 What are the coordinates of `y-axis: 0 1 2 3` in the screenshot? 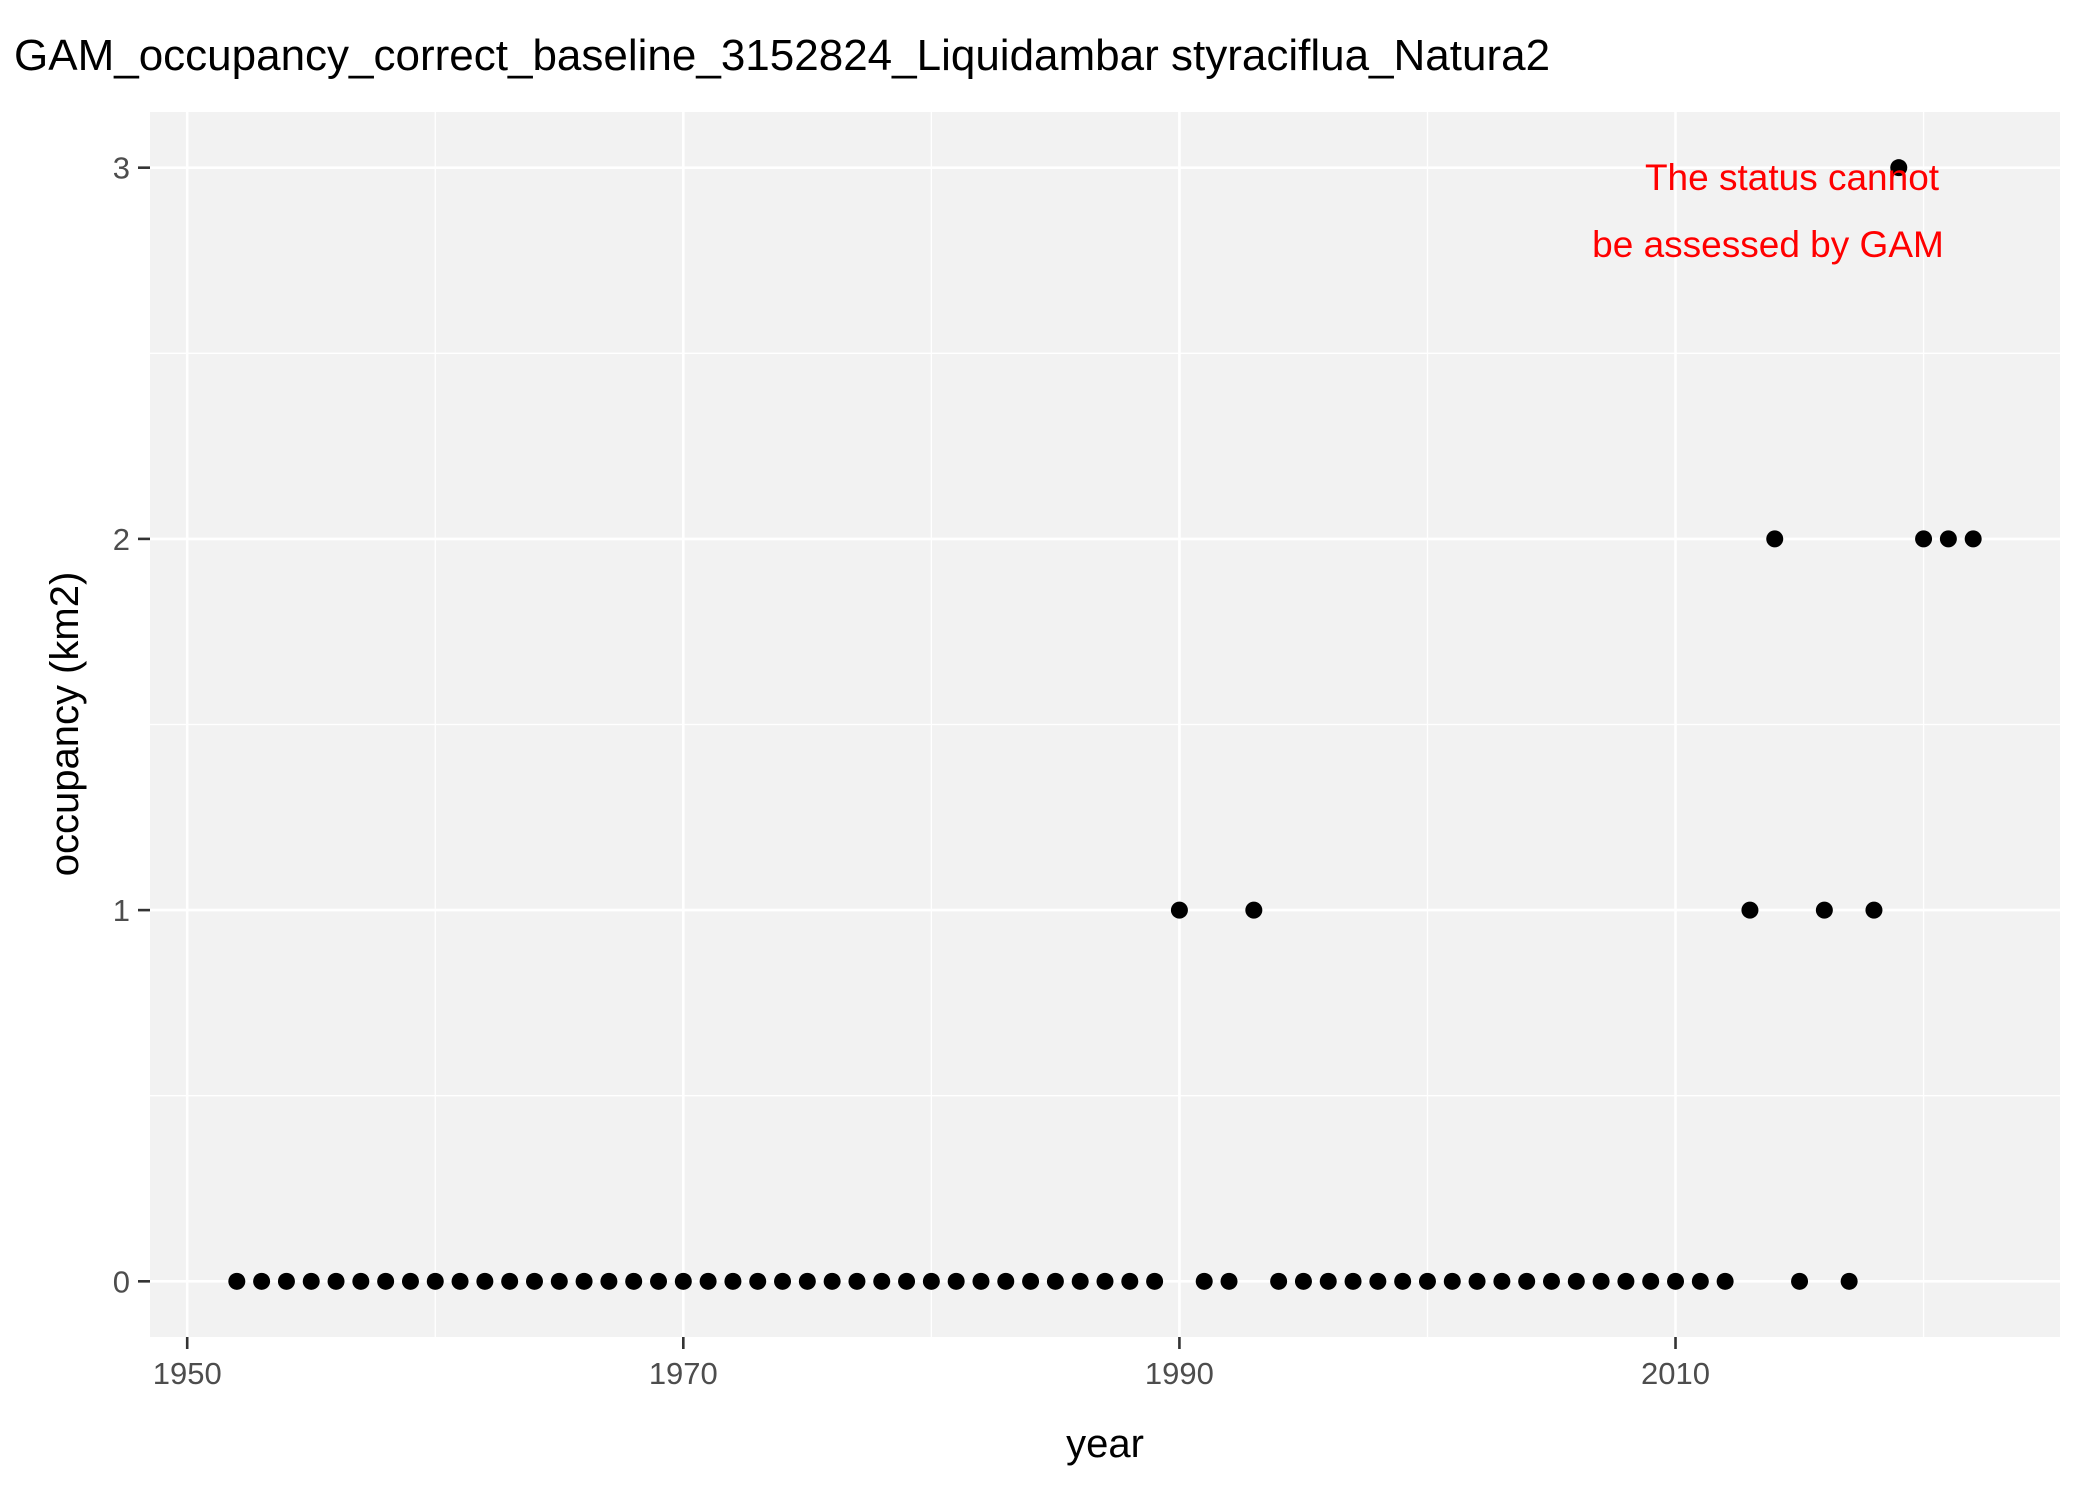 It's located at (131, 725).